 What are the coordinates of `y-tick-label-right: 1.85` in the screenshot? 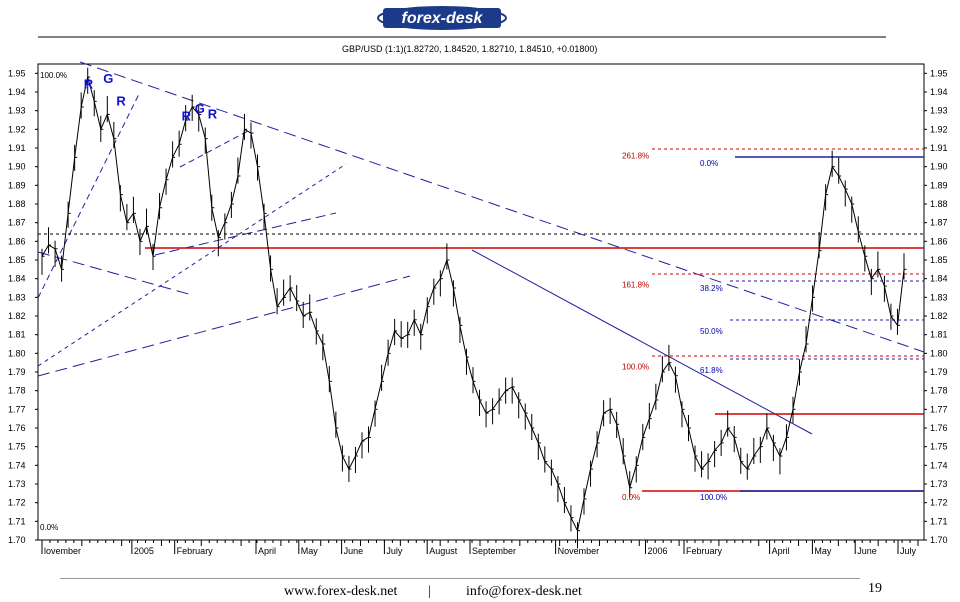 It's located at (939, 260).